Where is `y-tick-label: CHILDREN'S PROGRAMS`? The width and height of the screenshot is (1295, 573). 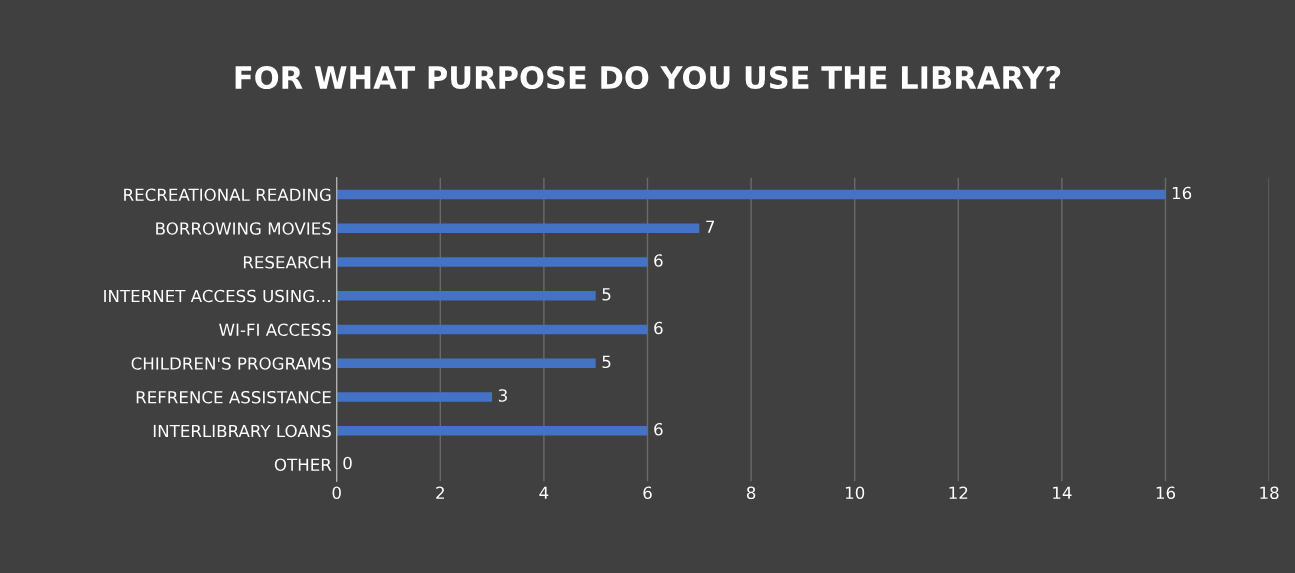 y-tick-label: CHILDREN'S PROGRAMS is located at coordinates (231, 363).